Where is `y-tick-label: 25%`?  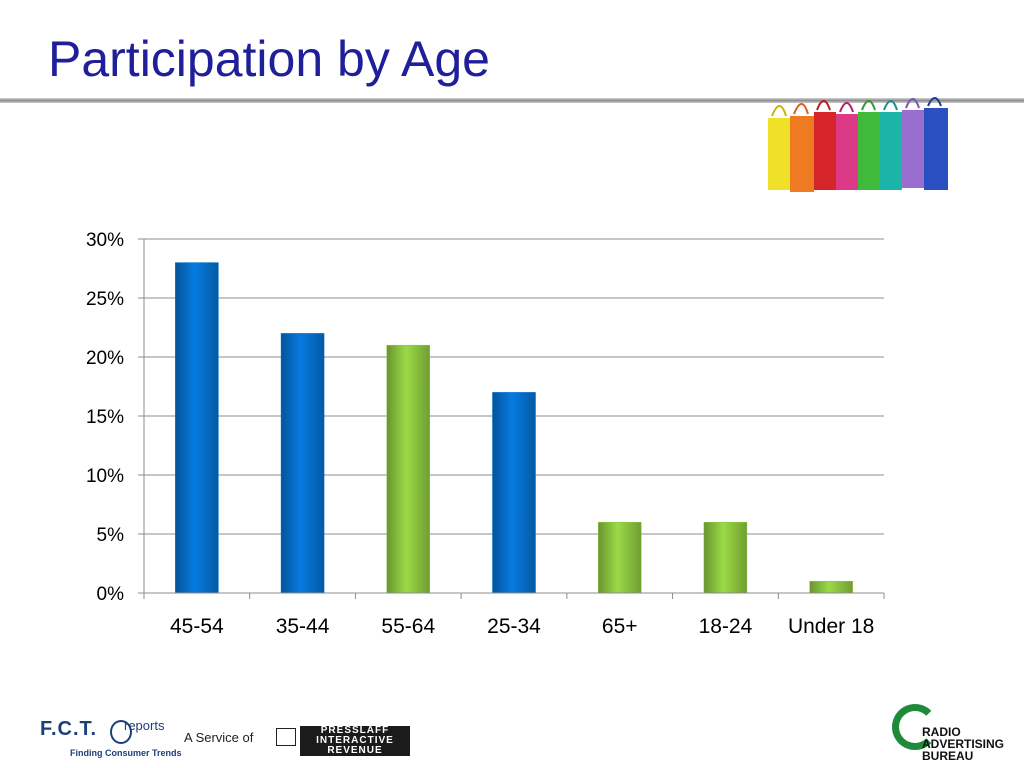
y-tick-label: 25% is located at coordinates (105, 299).